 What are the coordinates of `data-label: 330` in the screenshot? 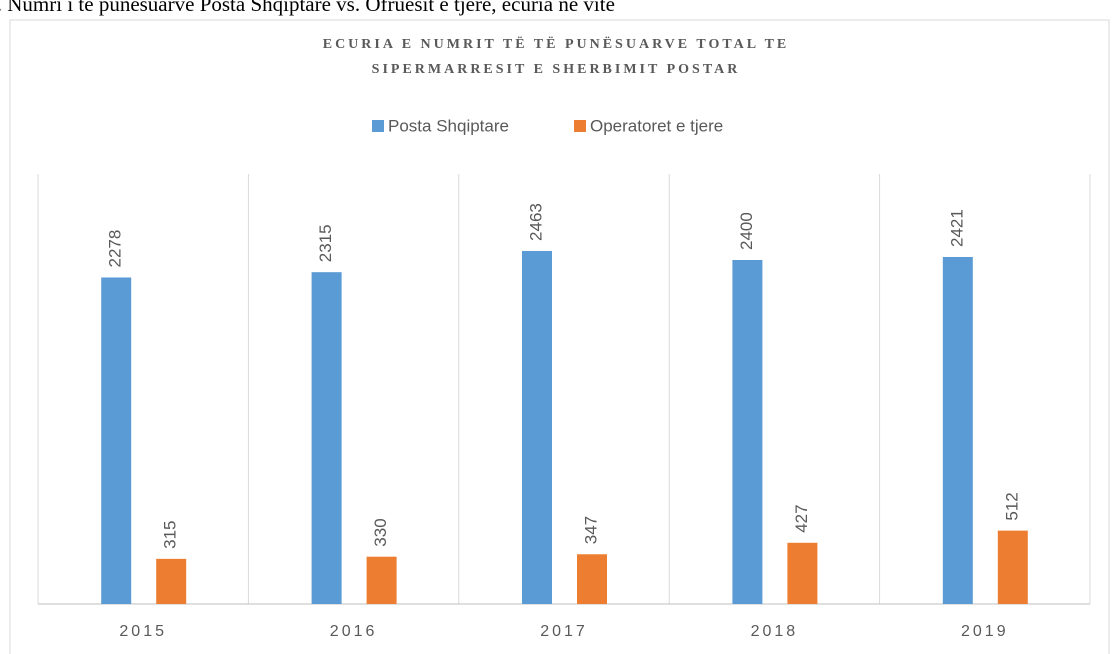 It's located at (380, 532).